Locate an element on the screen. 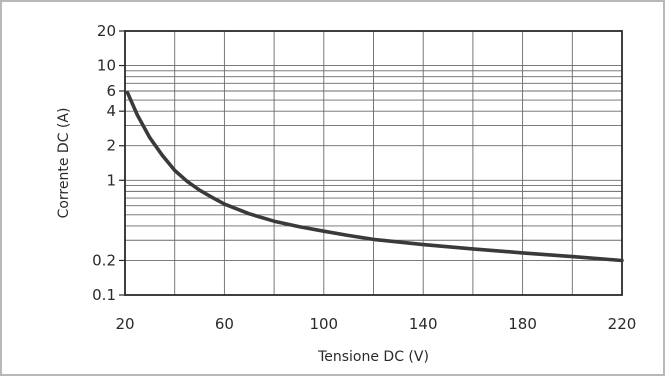  y-tick-label-4: 4 is located at coordinates (111, 111).